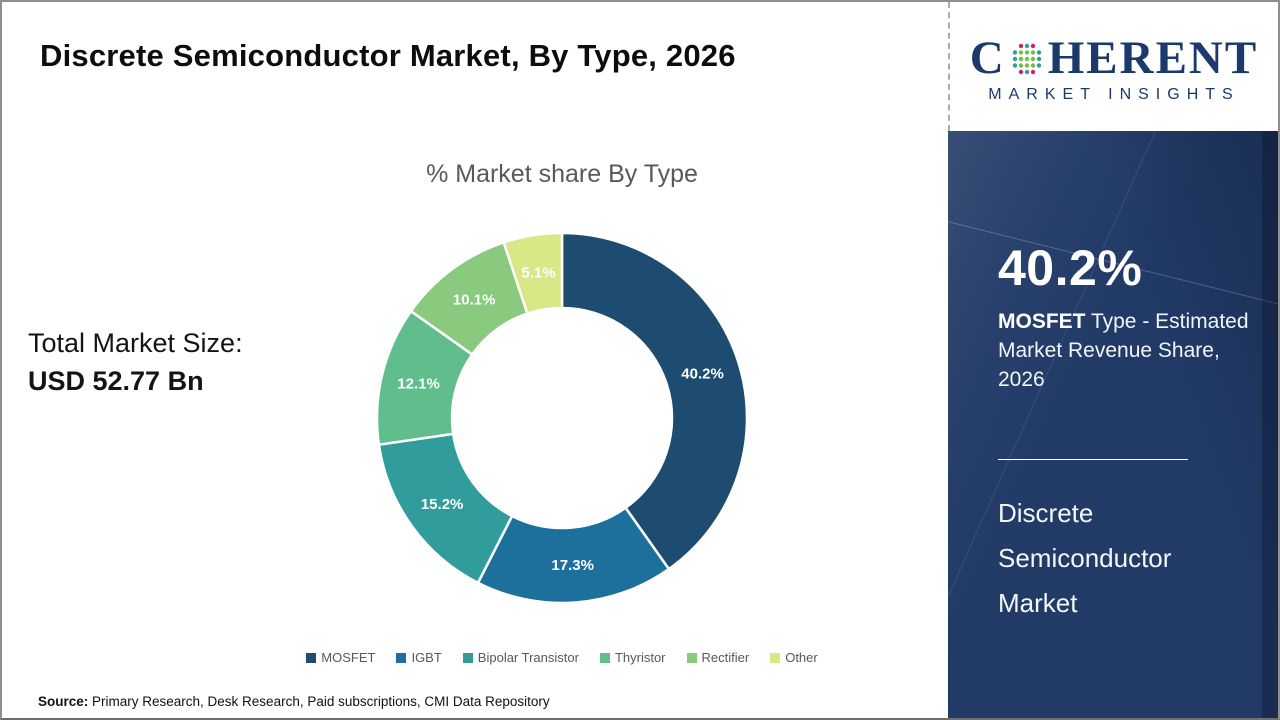 This screenshot has height=720, width=1280. I want to click on legend-item-thyristor: Thyristor, so click(632, 657).